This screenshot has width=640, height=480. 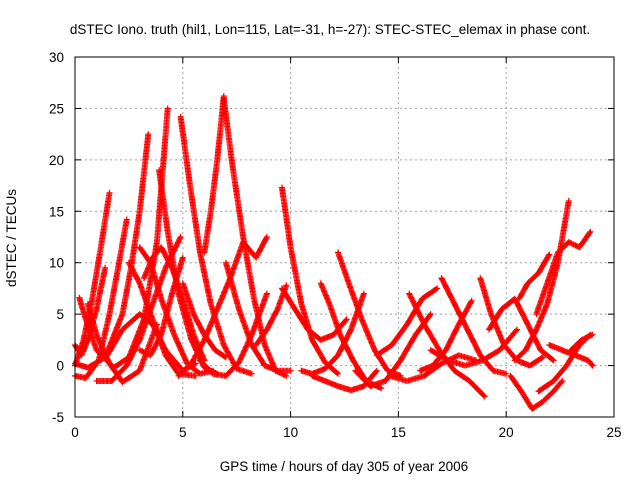 What do you see at coordinates (344, 466) in the screenshot?
I see `x-axis-label: GPS time / hours of day 305 of year 2006` at bounding box center [344, 466].